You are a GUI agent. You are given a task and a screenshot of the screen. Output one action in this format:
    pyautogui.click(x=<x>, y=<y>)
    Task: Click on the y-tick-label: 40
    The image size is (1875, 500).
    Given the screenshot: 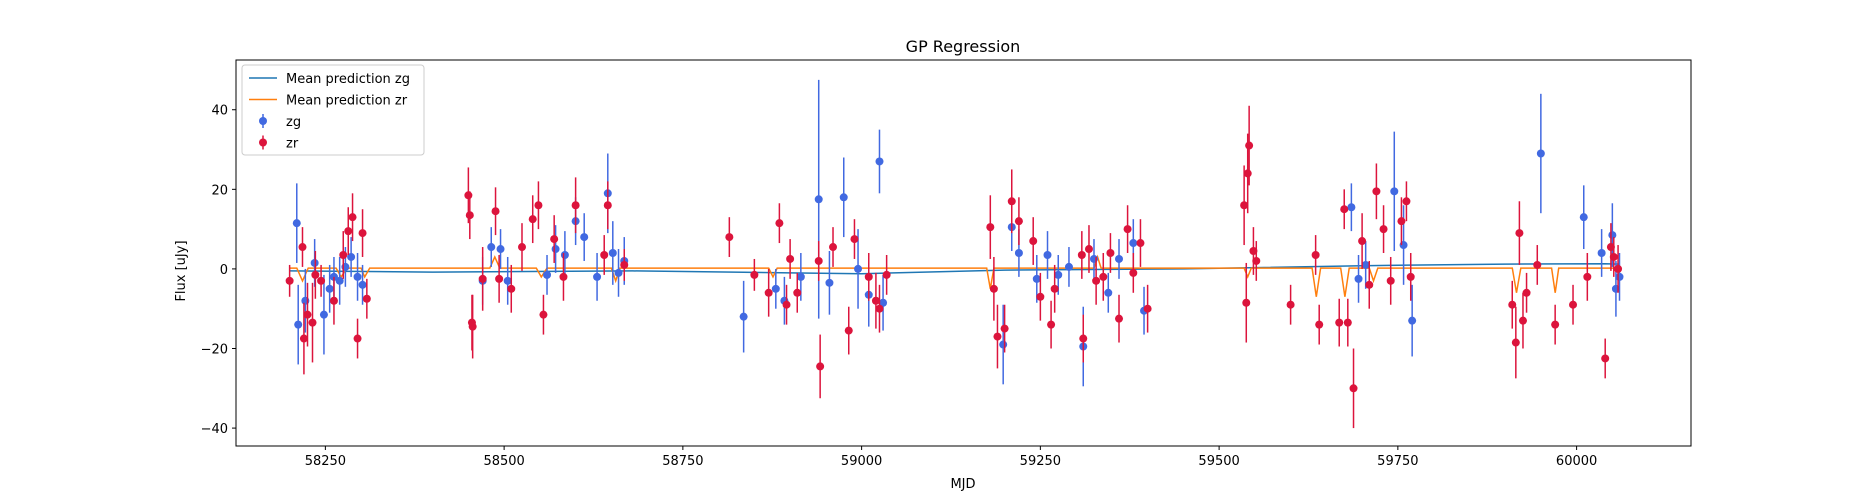 What is the action you would take?
    pyautogui.click(x=219, y=111)
    